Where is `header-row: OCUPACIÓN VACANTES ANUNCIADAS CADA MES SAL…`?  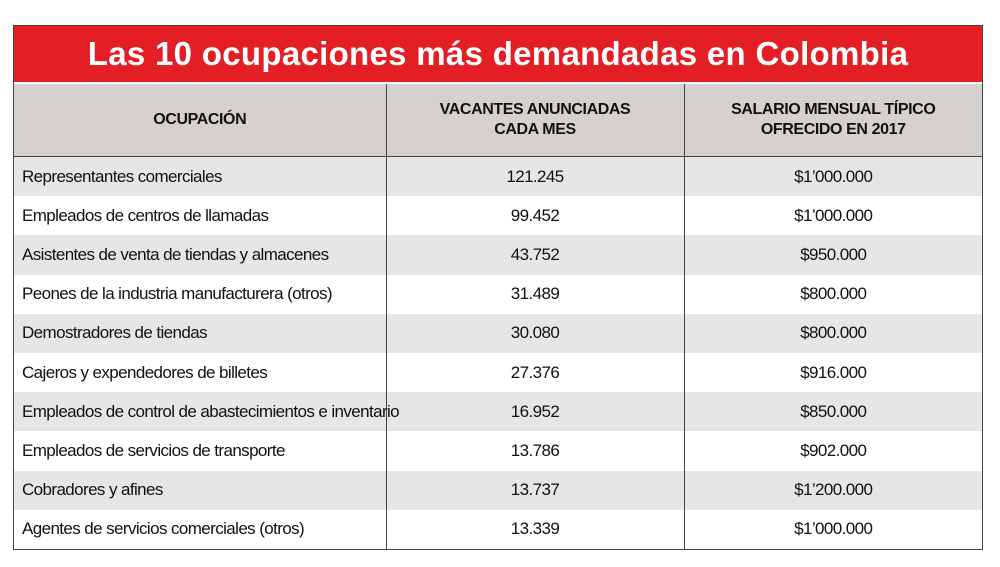
header-row: OCUPACIÓN VACANTES ANUNCIADAS CADA MES SAL… is located at coordinates (498, 120).